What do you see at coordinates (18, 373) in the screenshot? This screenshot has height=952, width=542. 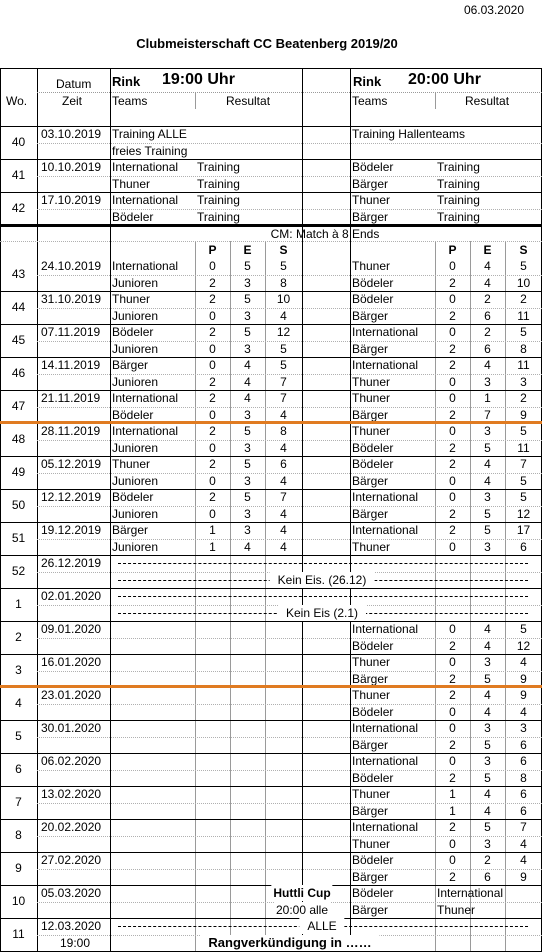 I see `week-number: 46` at bounding box center [18, 373].